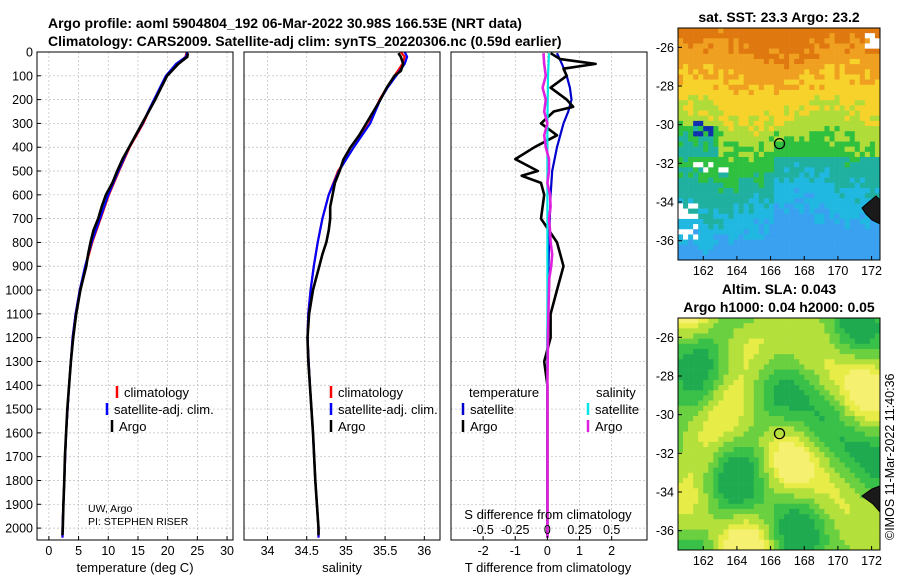  What do you see at coordinates (548, 514) in the screenshot?
I see `difference-top-x-label: S difference from climatology` at bounding box center [548, 514].